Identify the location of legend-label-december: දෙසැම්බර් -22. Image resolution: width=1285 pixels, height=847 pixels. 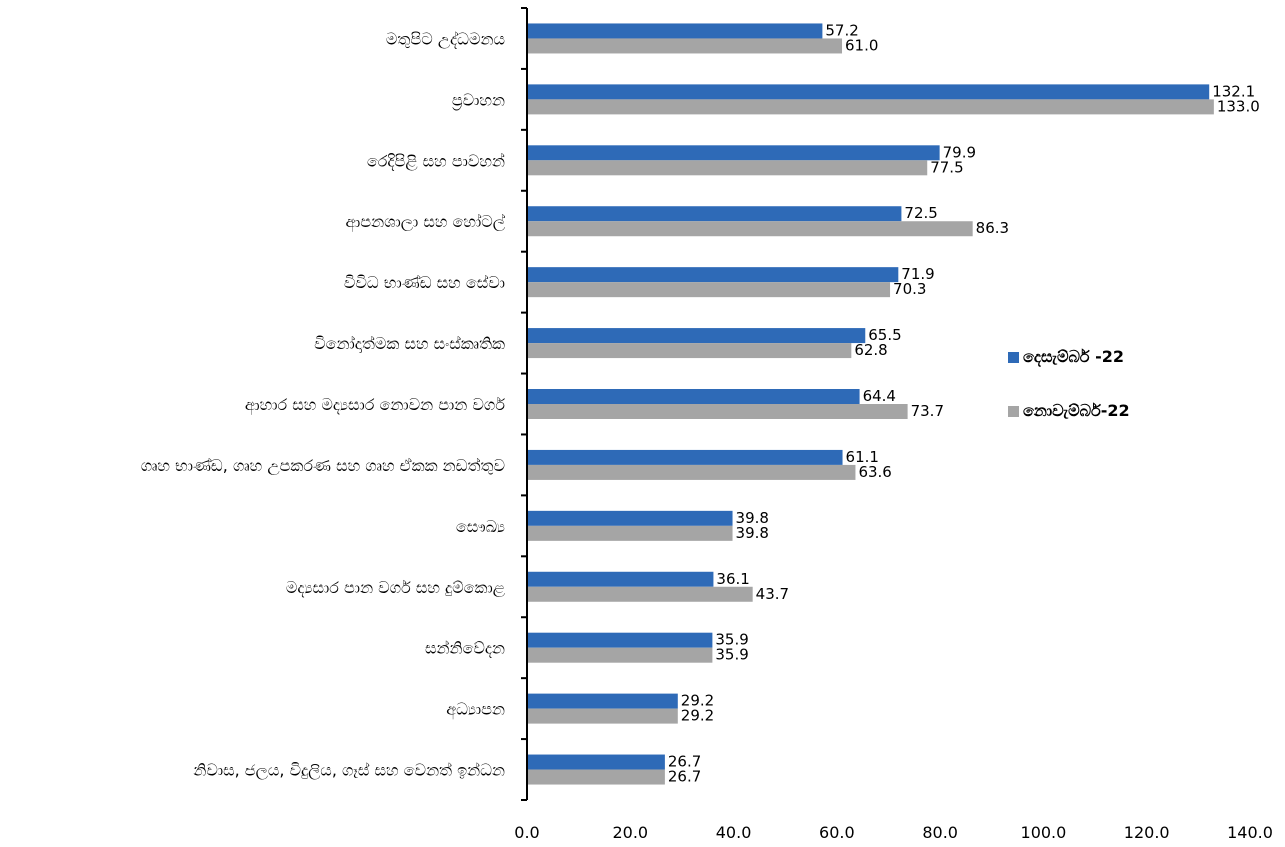
(1074, 356).